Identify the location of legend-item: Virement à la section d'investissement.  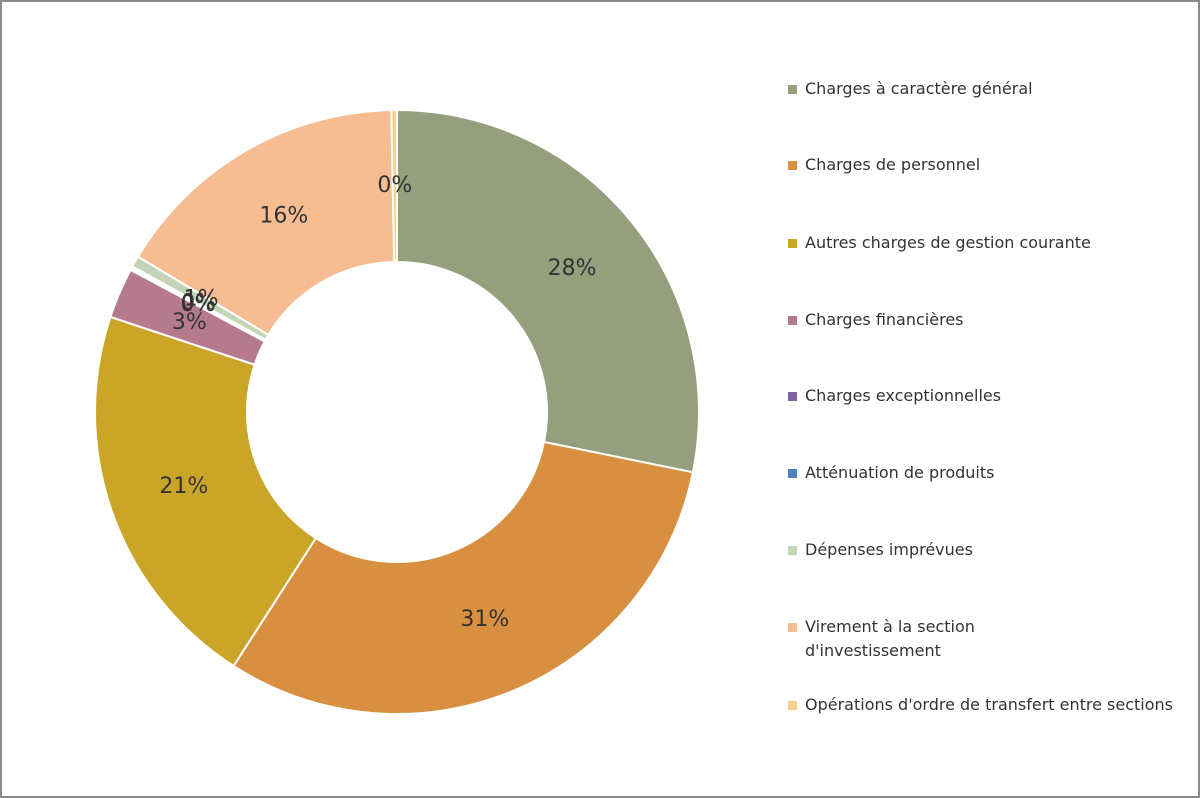
(908, 639).